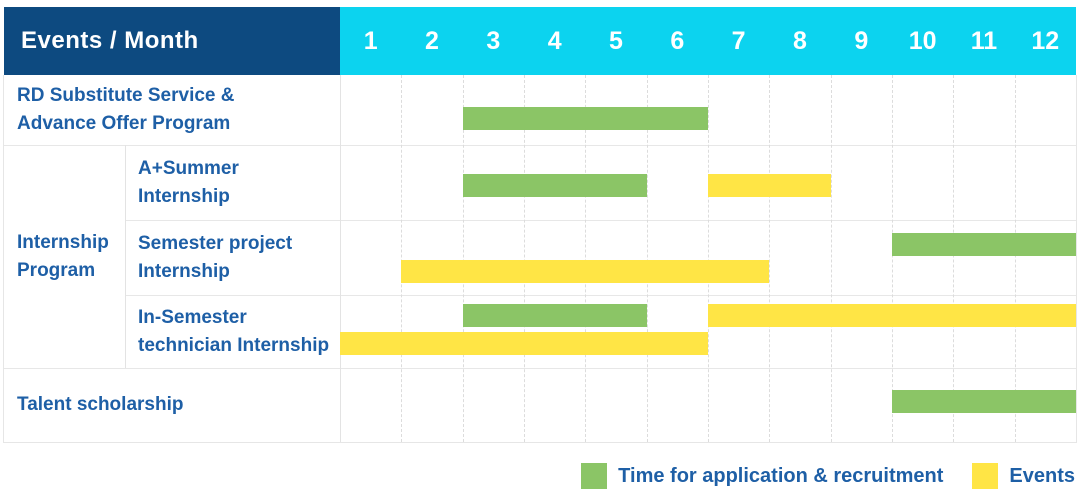 The width and height of the screenshot is (1080, 494). I want to click on month-header-5: 5, so click(616, 40).